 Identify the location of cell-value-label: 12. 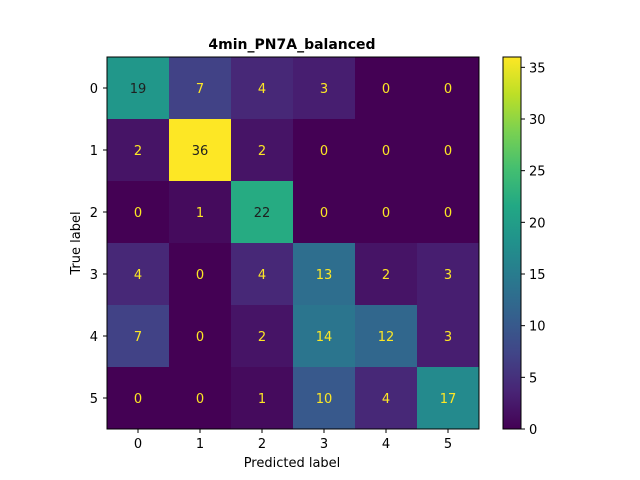
(386, 337).